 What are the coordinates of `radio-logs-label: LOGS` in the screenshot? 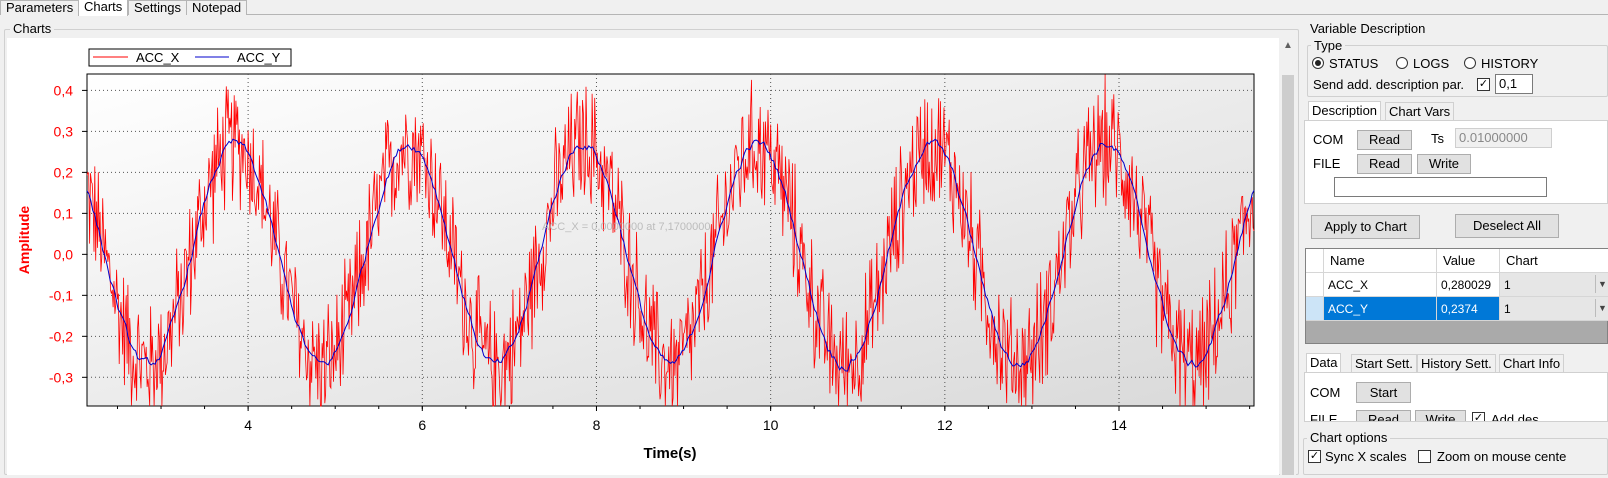 It's located at (1431, 63).